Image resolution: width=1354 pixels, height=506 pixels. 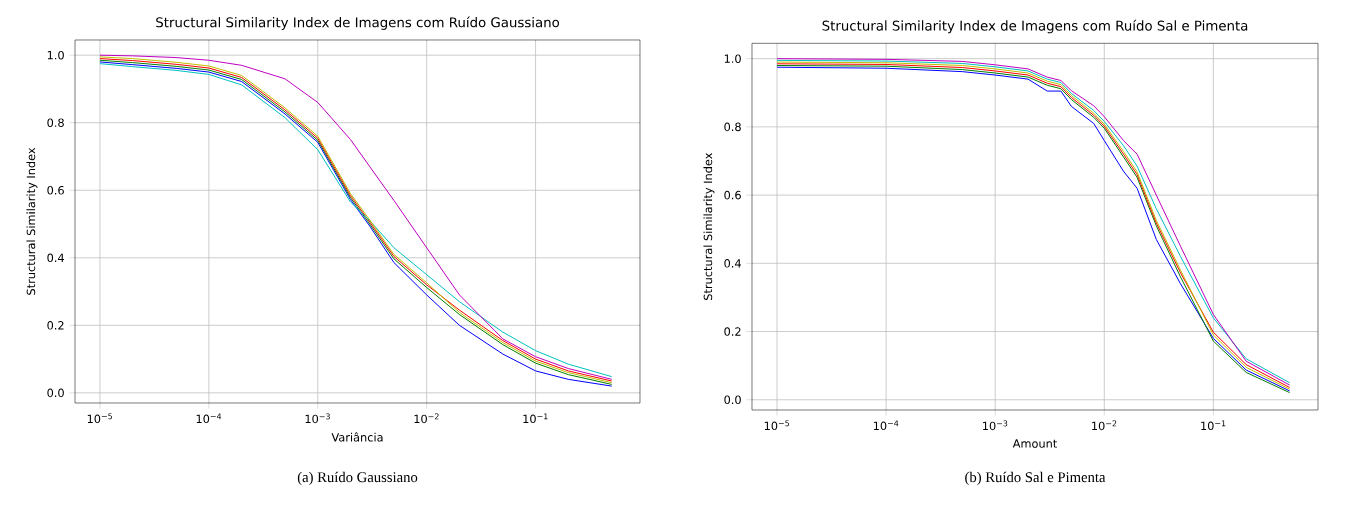 What do you see at coordinates (358, 23) in the screenshot?
I see `chart-title: Structural Similarity Index de Imagens com Ruído Gaussiano` at bounding box center [358, 23].